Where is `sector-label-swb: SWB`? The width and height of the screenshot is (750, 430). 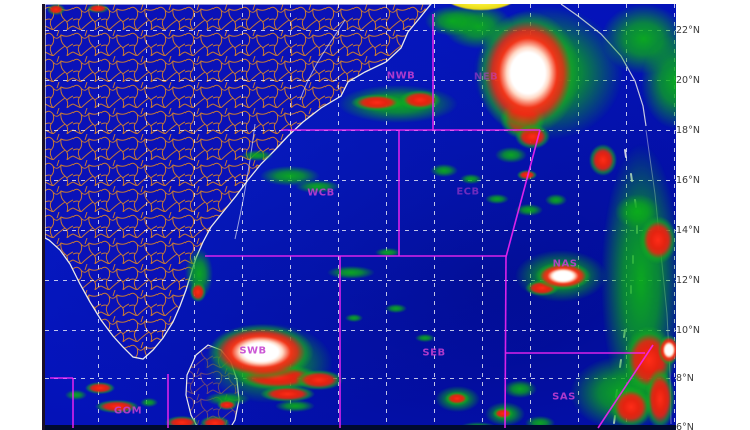 sector-label-swb: SWB is located at coordinates (253, 351).